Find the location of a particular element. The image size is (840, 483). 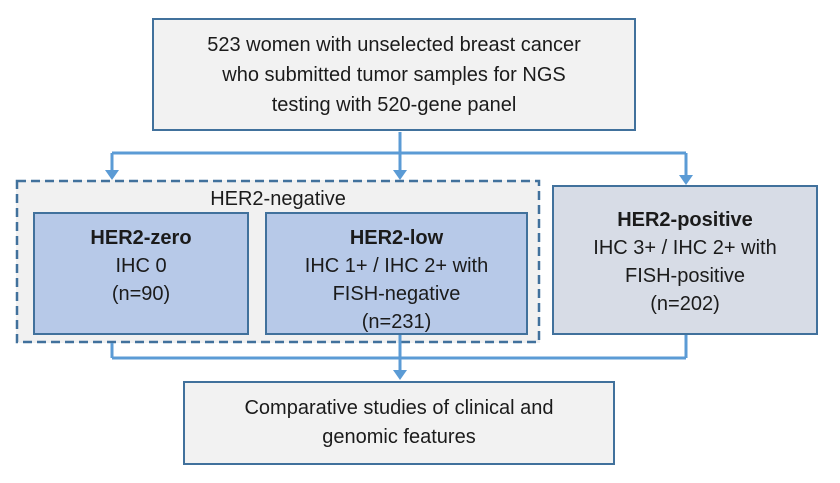

her2-low-text-line: FISH-negative is located at coordinates (396, 294).